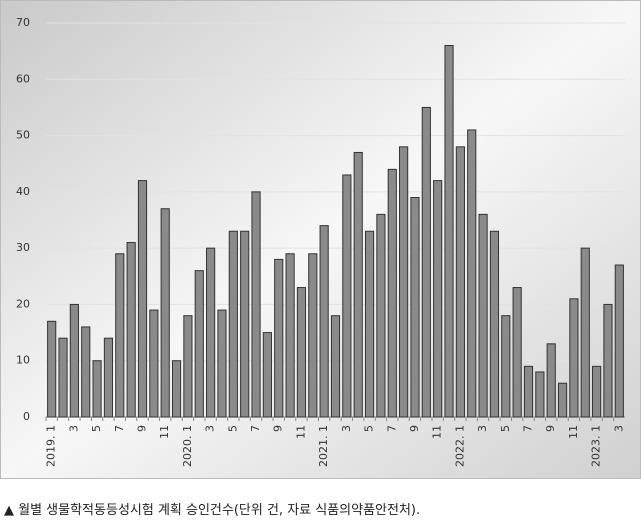 Image resolution: width=641 pixels, height=532 pixels. I want to click on y-tick-label: 20, so click(23, 303).